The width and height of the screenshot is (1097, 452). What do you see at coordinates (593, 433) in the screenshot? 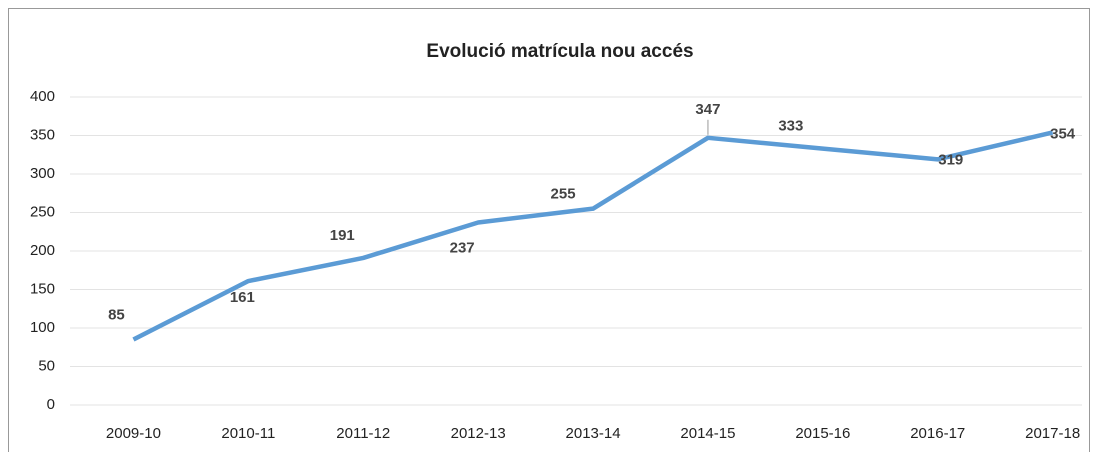
I see `x-tick-label: 2013-14` at bounding box center [593, 433].